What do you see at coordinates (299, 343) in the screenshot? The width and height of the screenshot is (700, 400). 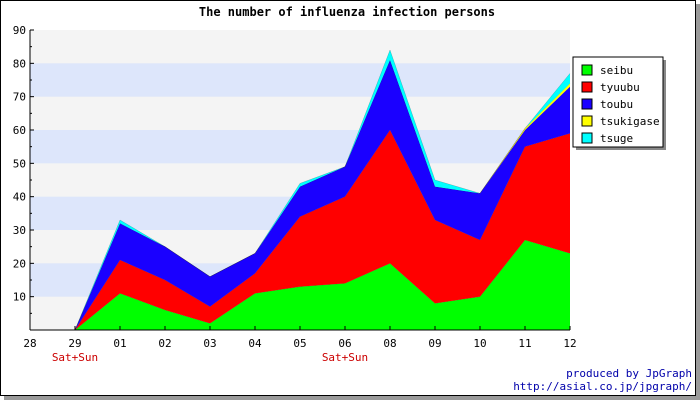 I see `x-tick-label: 05` at bounding box center [299, 343].